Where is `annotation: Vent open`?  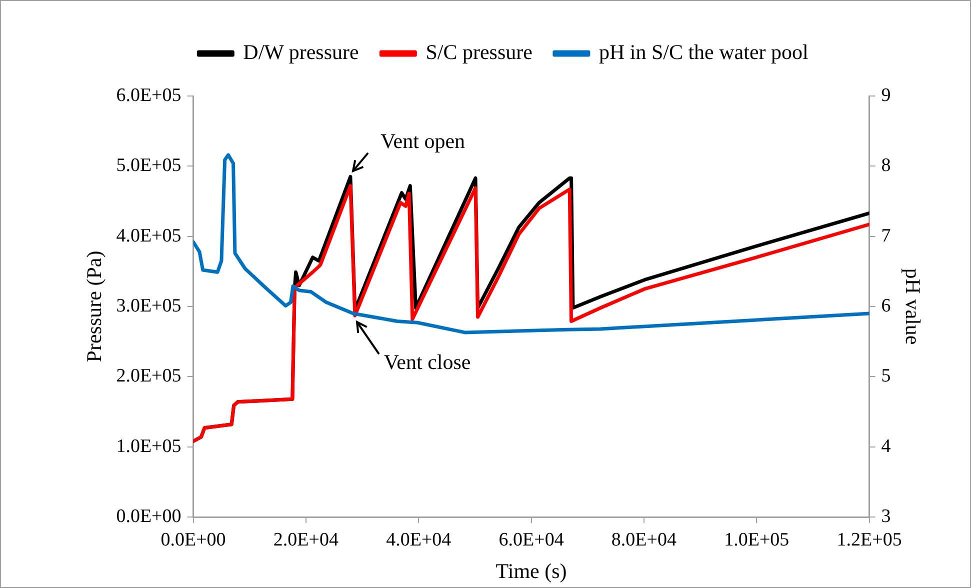
annotation: Vent open is located at coordinates (423, 141).